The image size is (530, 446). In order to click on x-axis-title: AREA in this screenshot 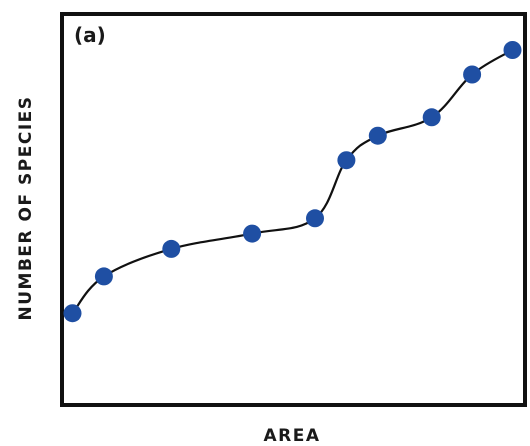, I will do `click(291, 436)`.